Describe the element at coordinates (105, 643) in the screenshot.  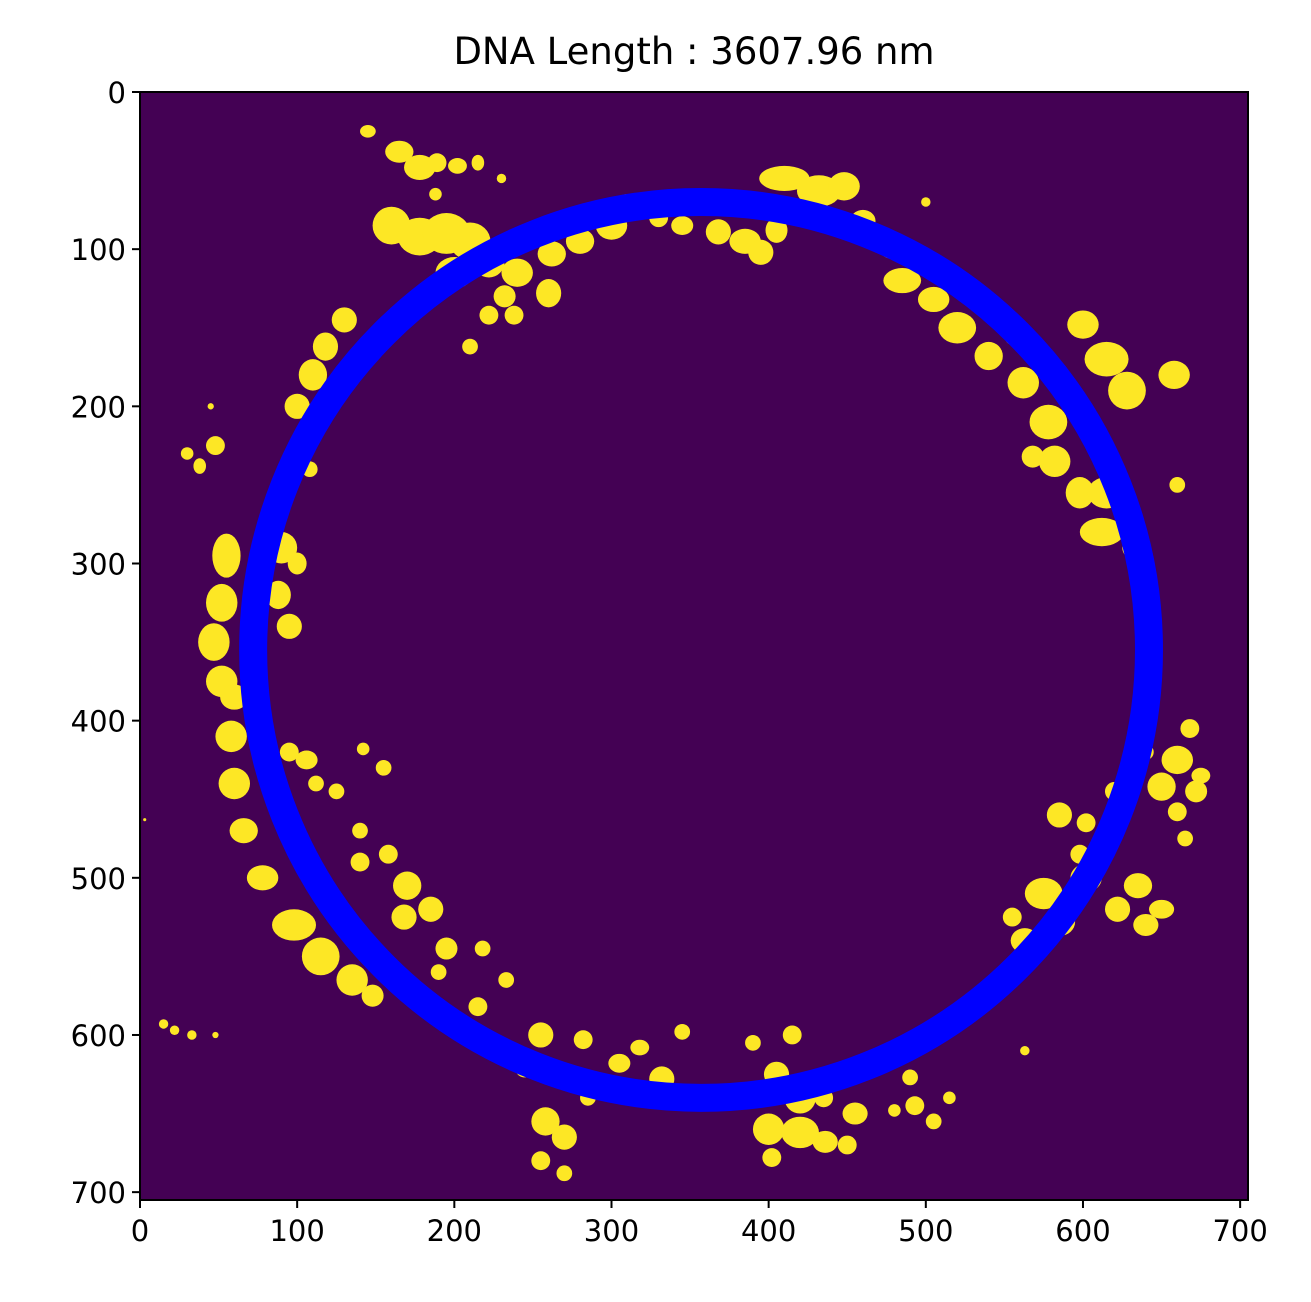
I see `y-axis: 0 100 200 300 400 500 600 700` at that location.